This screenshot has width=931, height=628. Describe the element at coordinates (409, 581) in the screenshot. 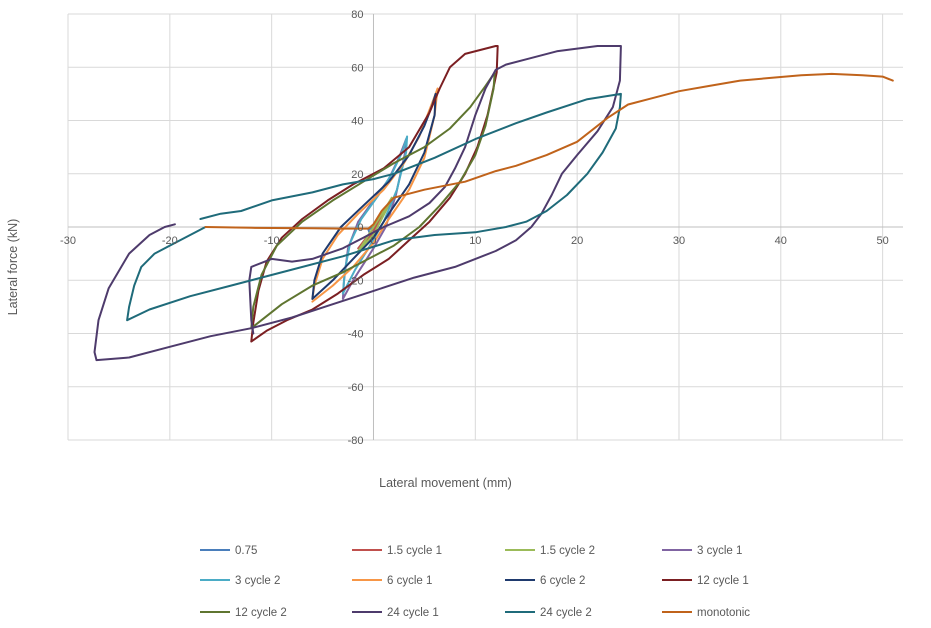

I see `legend-label: 6 cycle 1` at that location.